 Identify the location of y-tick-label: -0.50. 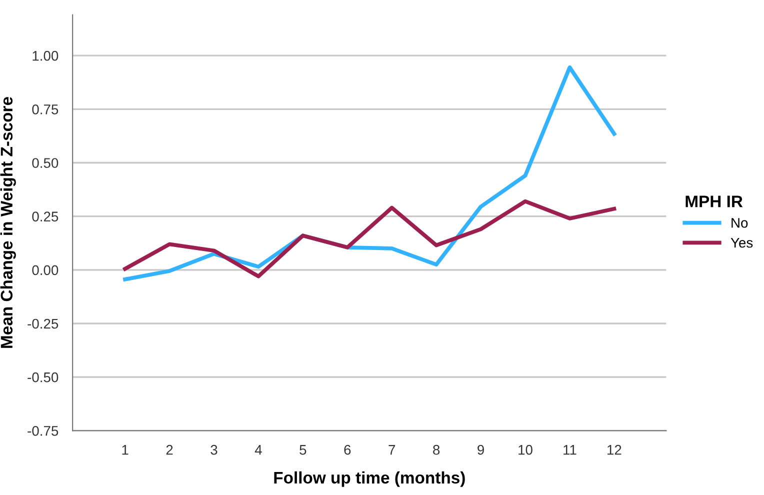
(43, 377).